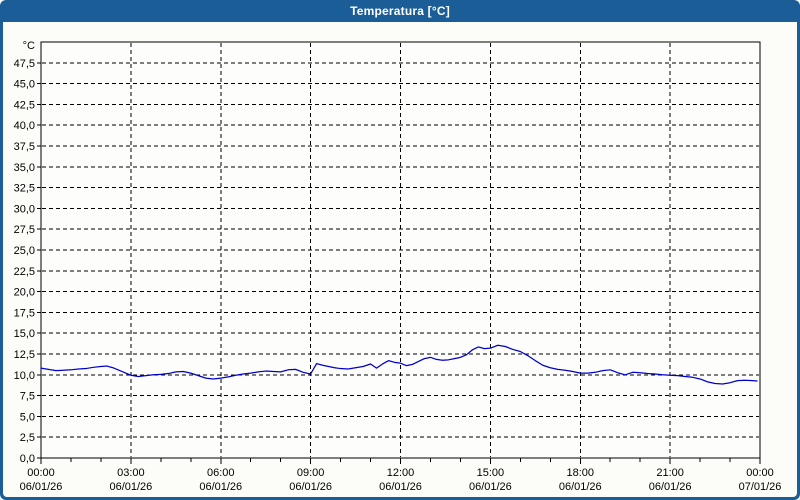 This screenshot has height=500, width=800. I want to click on y-tick-label: 7,5, so click(27, 397).